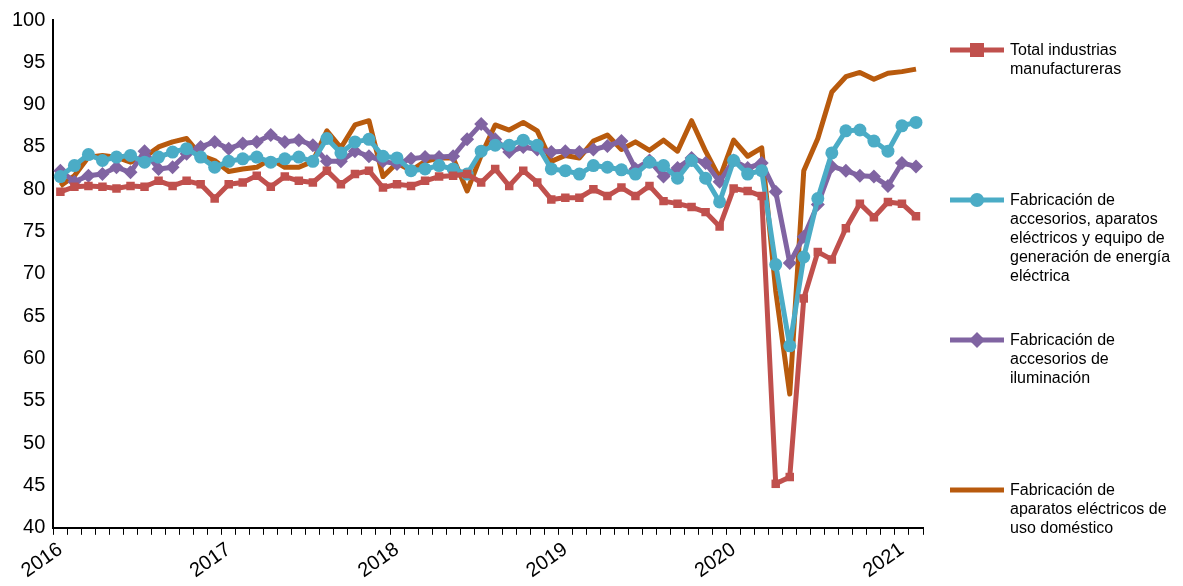 The height and width of the screenshot is (586, 1183). I want to click on legend-label: Fabricación de accesorios, aparatos eléctricos y equipo de generación de energía eléctrica, so click(1091, 237).